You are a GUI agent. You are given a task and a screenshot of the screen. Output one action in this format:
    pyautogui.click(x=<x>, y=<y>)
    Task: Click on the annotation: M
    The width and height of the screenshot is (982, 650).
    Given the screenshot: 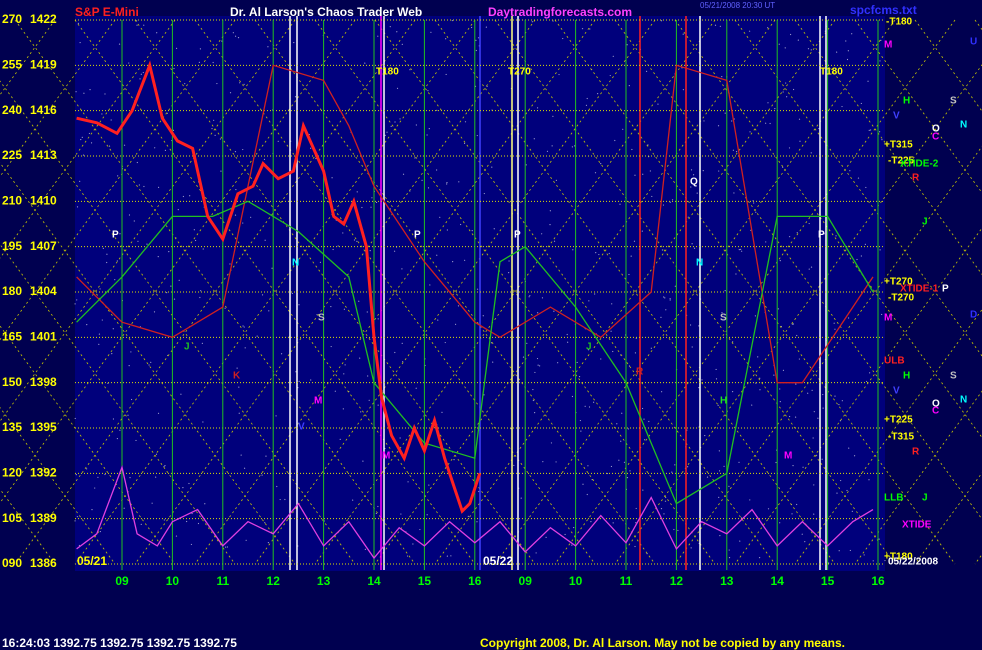 What is the action you would take?
    pyautogui.click(x=386, y=456)
    